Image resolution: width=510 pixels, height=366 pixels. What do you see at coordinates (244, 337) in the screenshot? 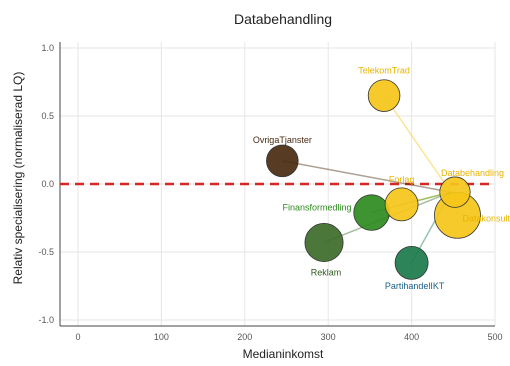
I see `x-tick-label: 200` at bounding box center [244, 337].